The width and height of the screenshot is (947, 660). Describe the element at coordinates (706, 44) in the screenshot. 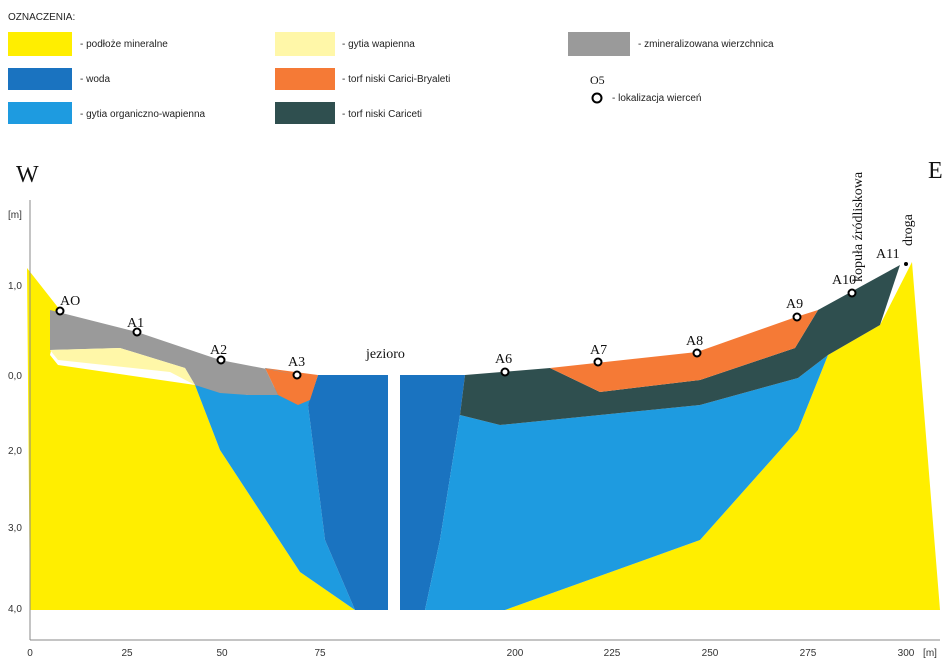

I see `legend-item: - zmineralizowana wierzchnica` at that location.